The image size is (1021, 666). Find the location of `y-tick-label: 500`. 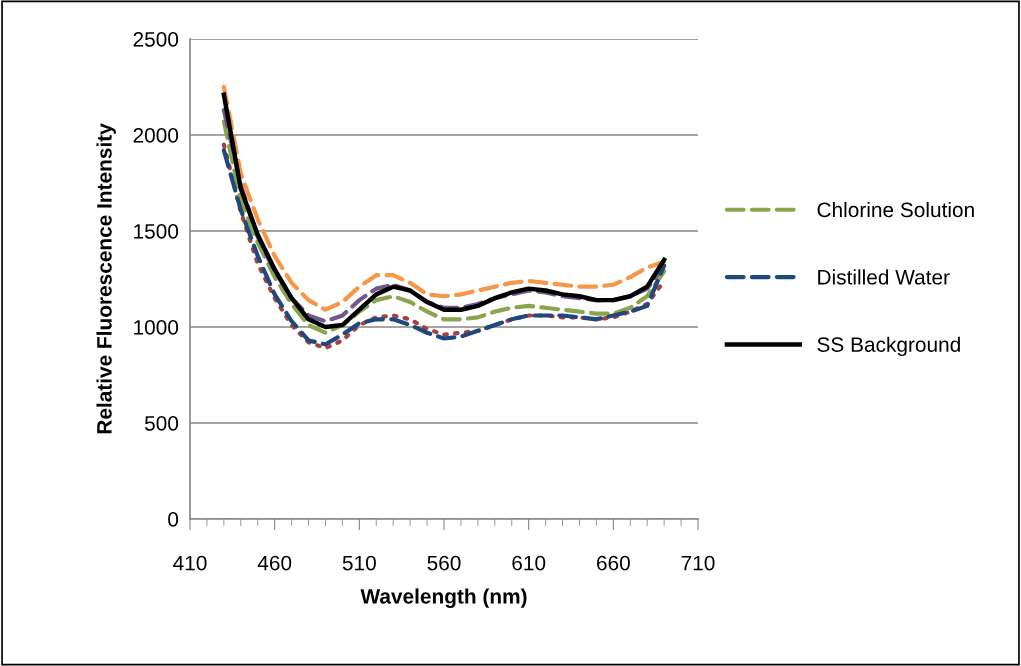

y-tick-label: 500 is located at coordinates (161, 423).